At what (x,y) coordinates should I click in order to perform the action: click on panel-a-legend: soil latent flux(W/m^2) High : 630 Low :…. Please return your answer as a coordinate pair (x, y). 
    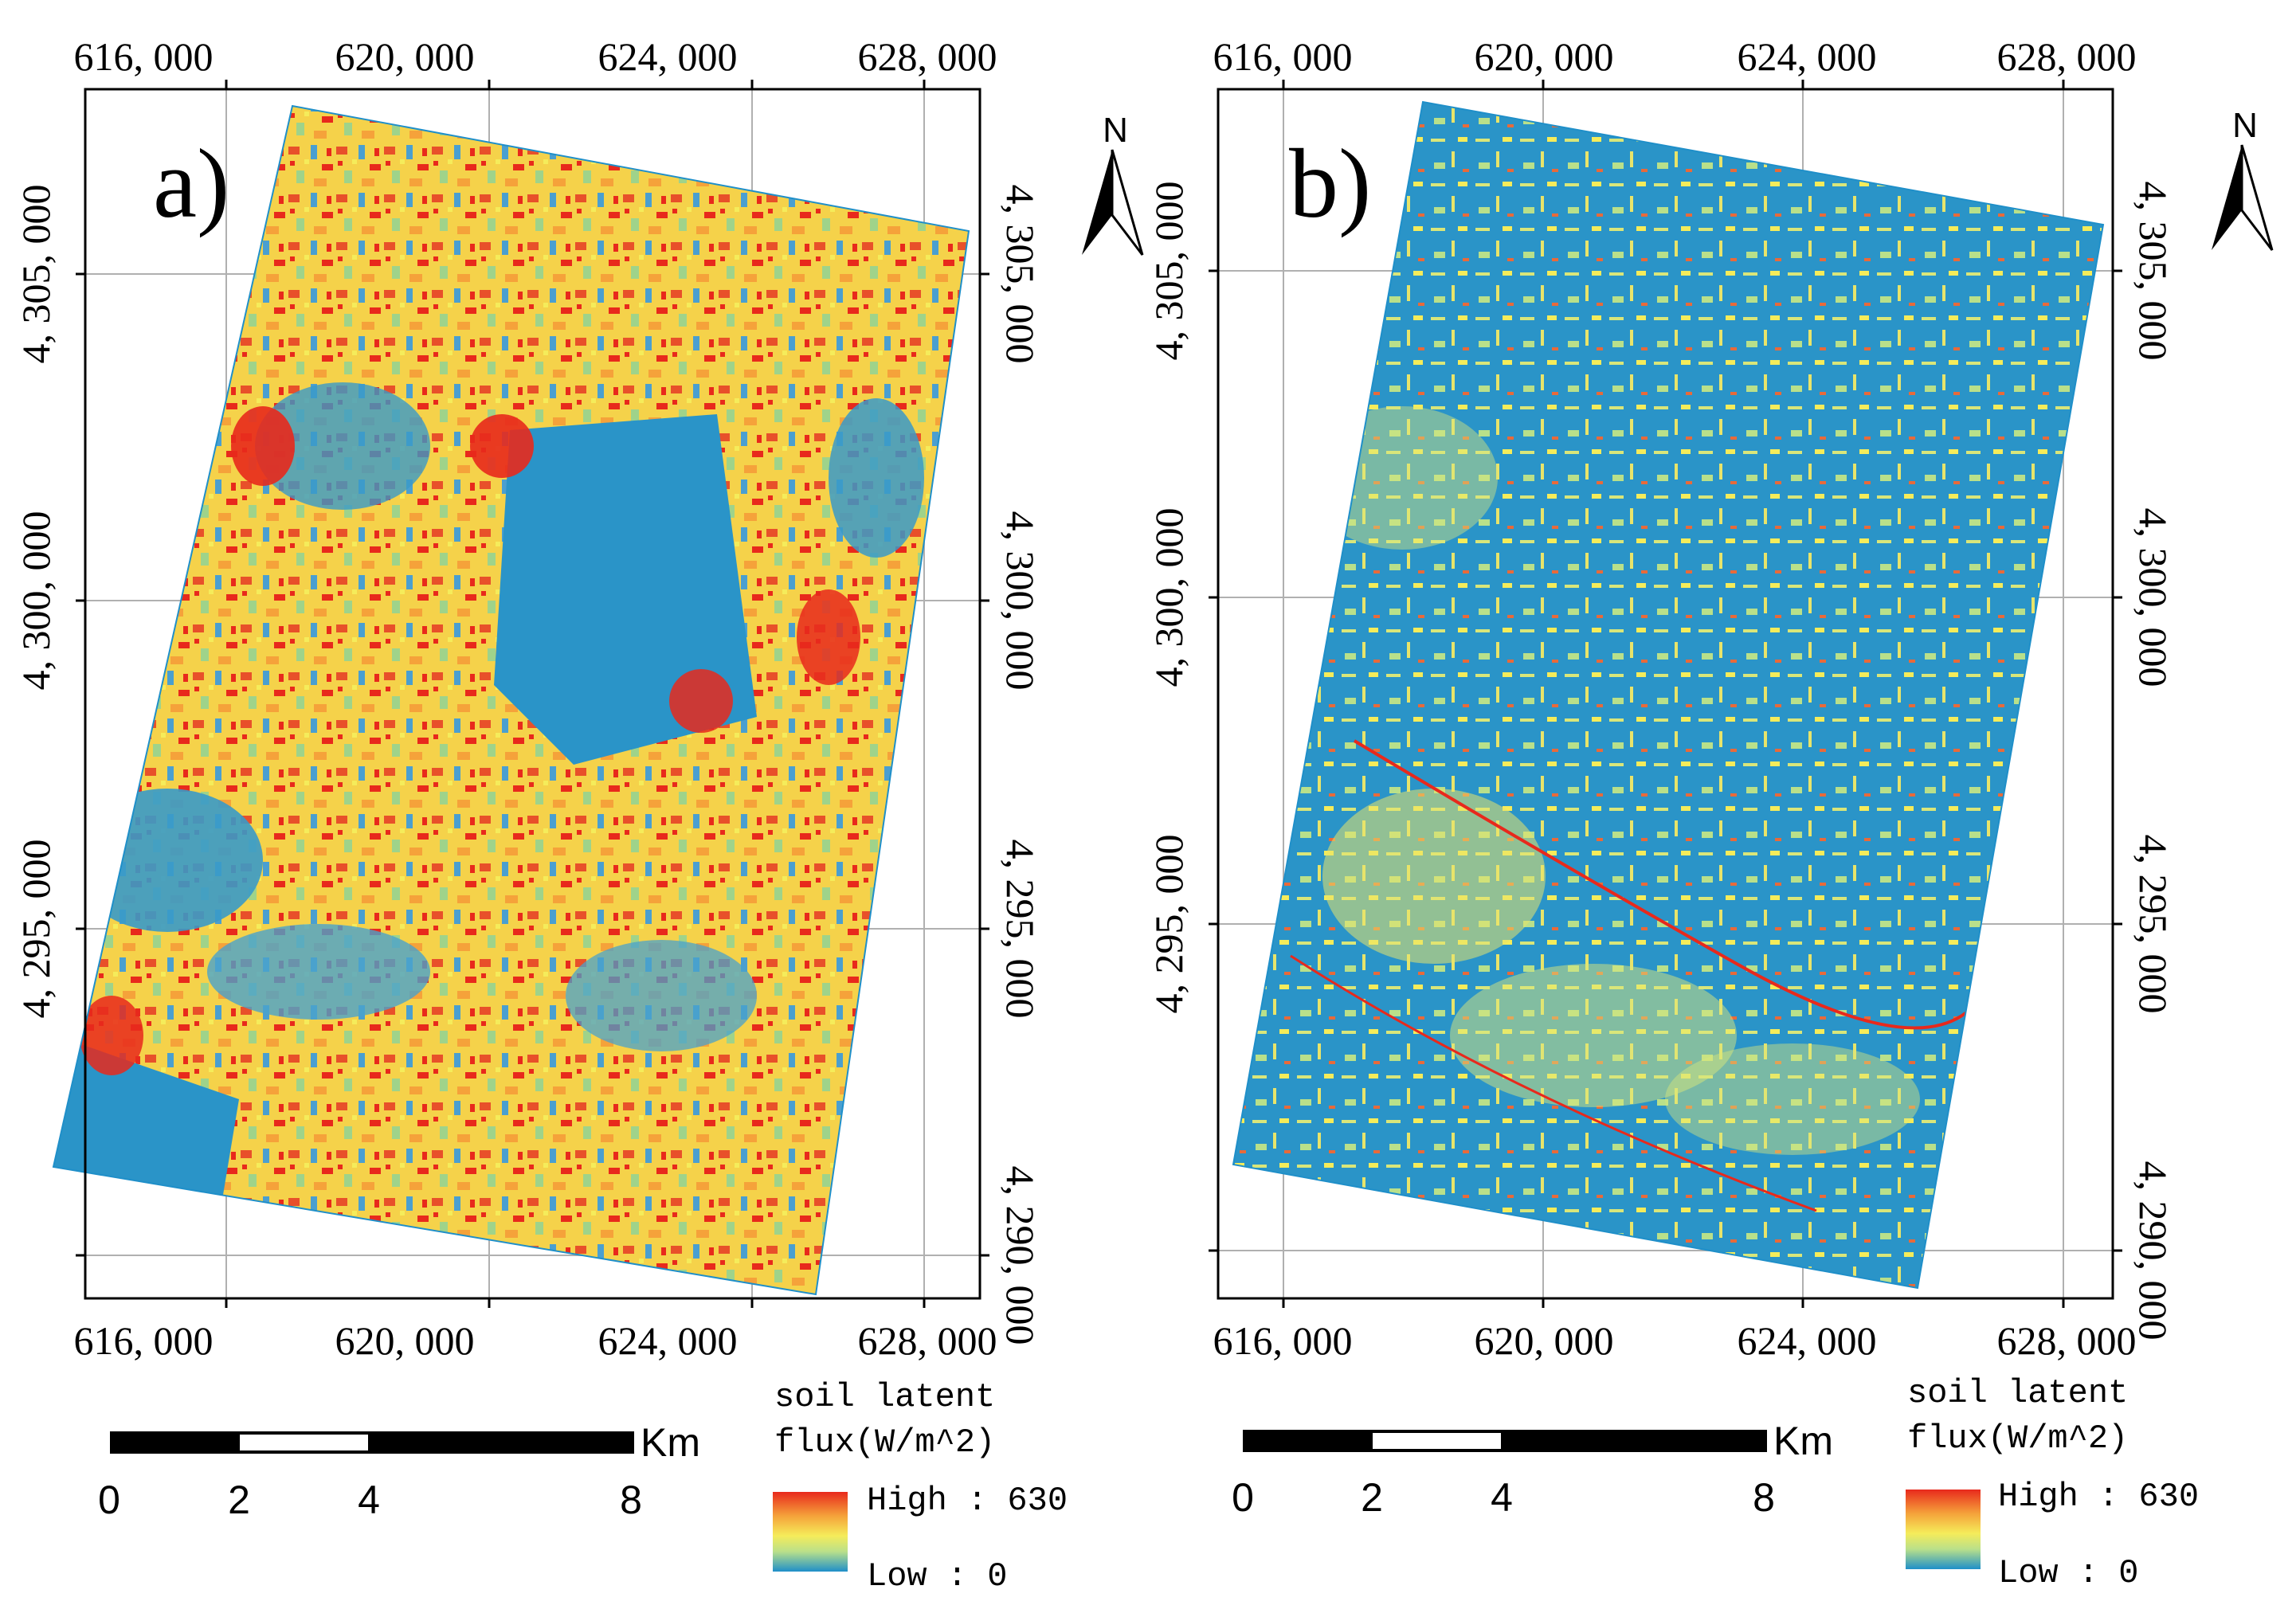
    Looking at the image, I should click on (921, 1486).